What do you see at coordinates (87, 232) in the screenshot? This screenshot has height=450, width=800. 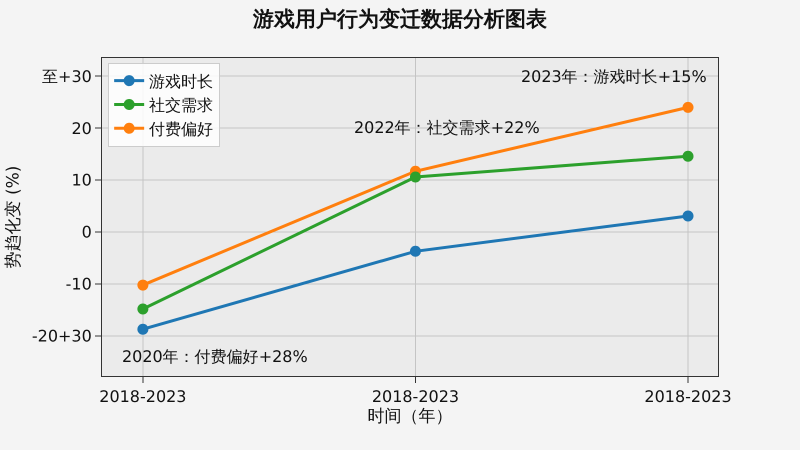 I see `y-tick-label: 0` at bounding box center [87, 232].